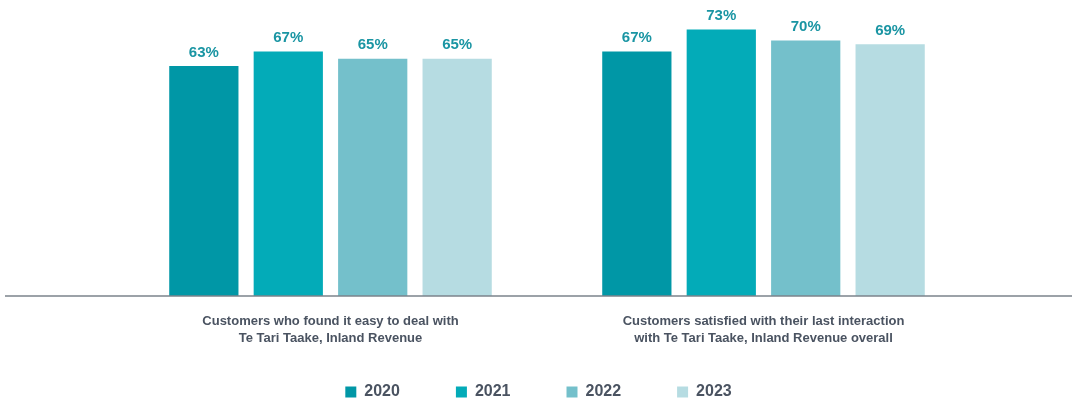 The height and width of the screenshot is (401, 1077). I want to click on legend-label: 2021, so click(492, 391).